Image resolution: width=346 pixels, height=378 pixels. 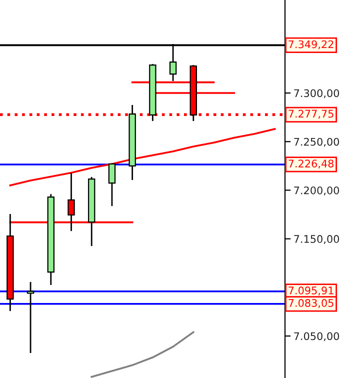 What do you see at coordinates (317, 93) in the screenshot?
I see `y-tick-label: 7.300,00` at bounding box center [317, 93].